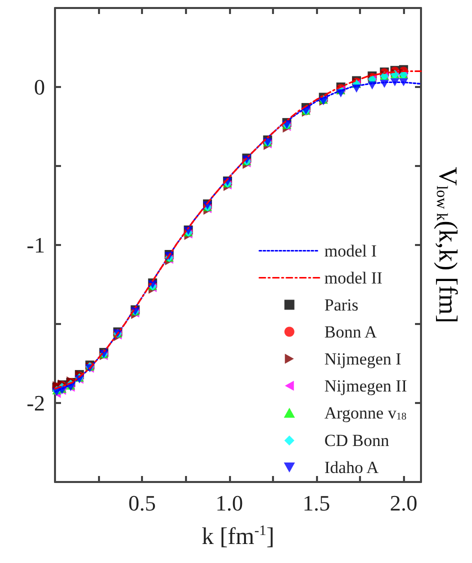 This screenshot has width=472, height=563. What do you see at coordinates (352, 467) in the screenshot?
I see `legend-label: Idaho A` at bounding box center [352, 467].